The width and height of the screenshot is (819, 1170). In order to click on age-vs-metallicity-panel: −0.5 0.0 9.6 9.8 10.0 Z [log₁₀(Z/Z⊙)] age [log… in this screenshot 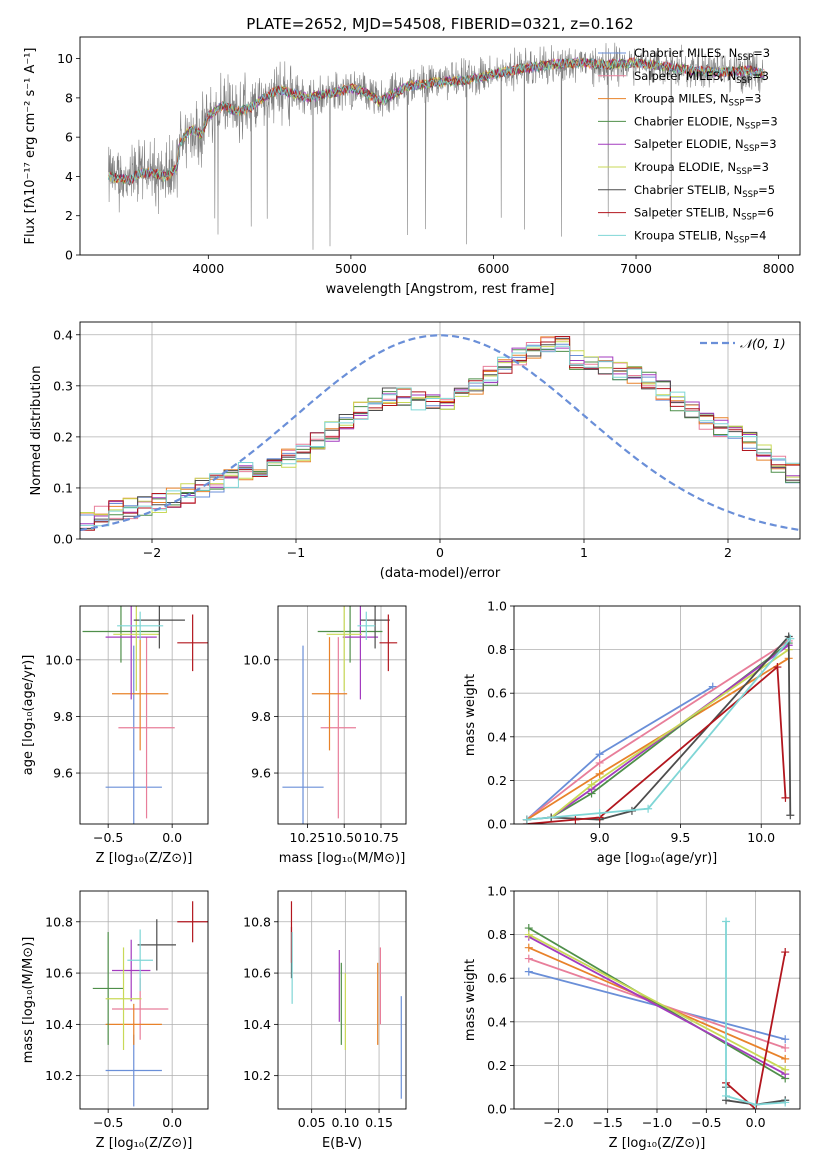, I will do `click(115, 735)`.